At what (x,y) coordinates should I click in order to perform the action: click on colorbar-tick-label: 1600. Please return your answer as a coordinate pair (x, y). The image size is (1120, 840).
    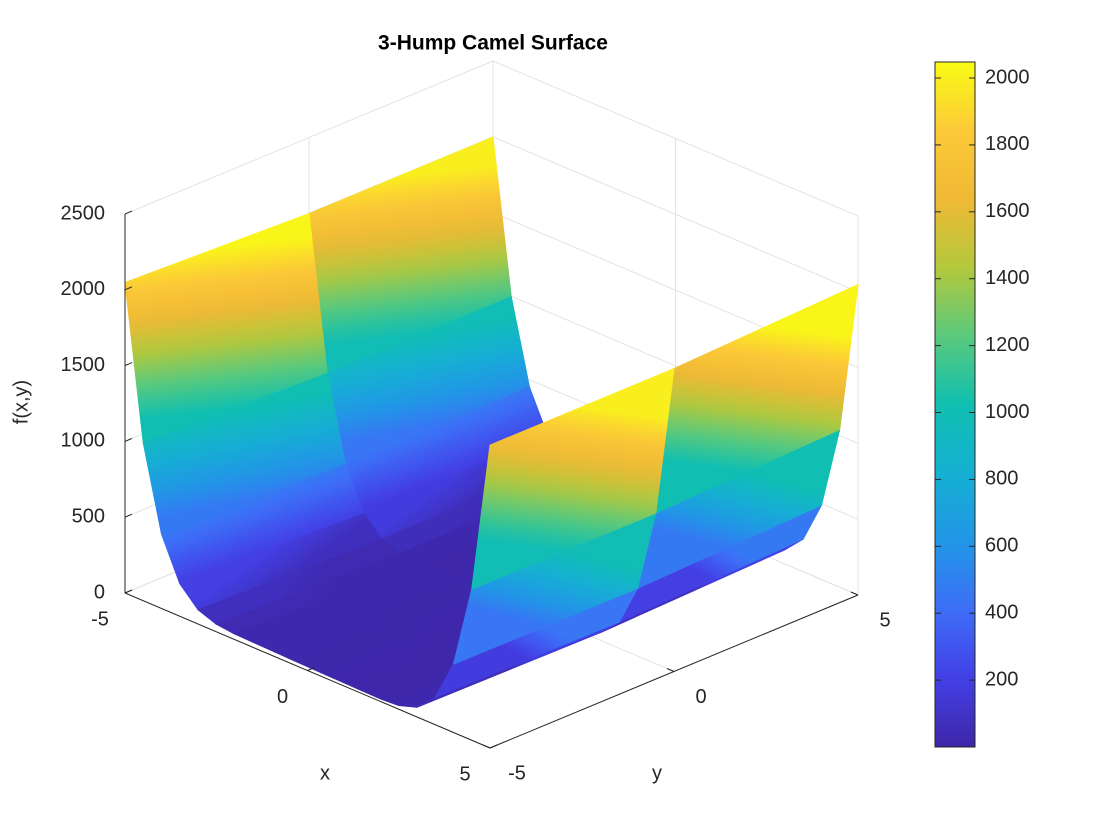
    Looking at the image, I should click on (1007, 211).